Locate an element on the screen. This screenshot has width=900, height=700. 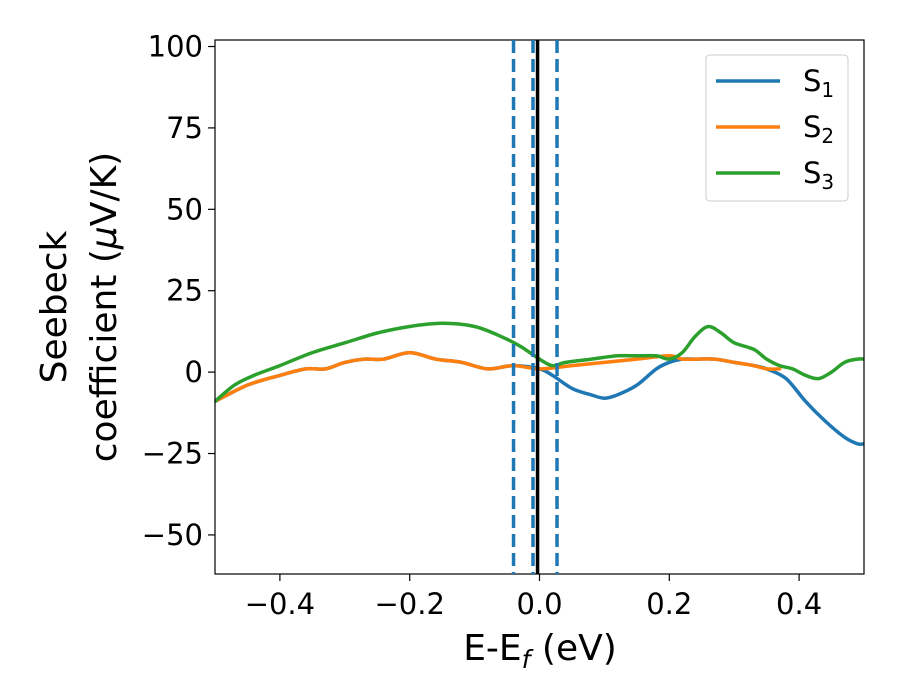
legend-label-s2: S2 is located at coordinates (818, 129).